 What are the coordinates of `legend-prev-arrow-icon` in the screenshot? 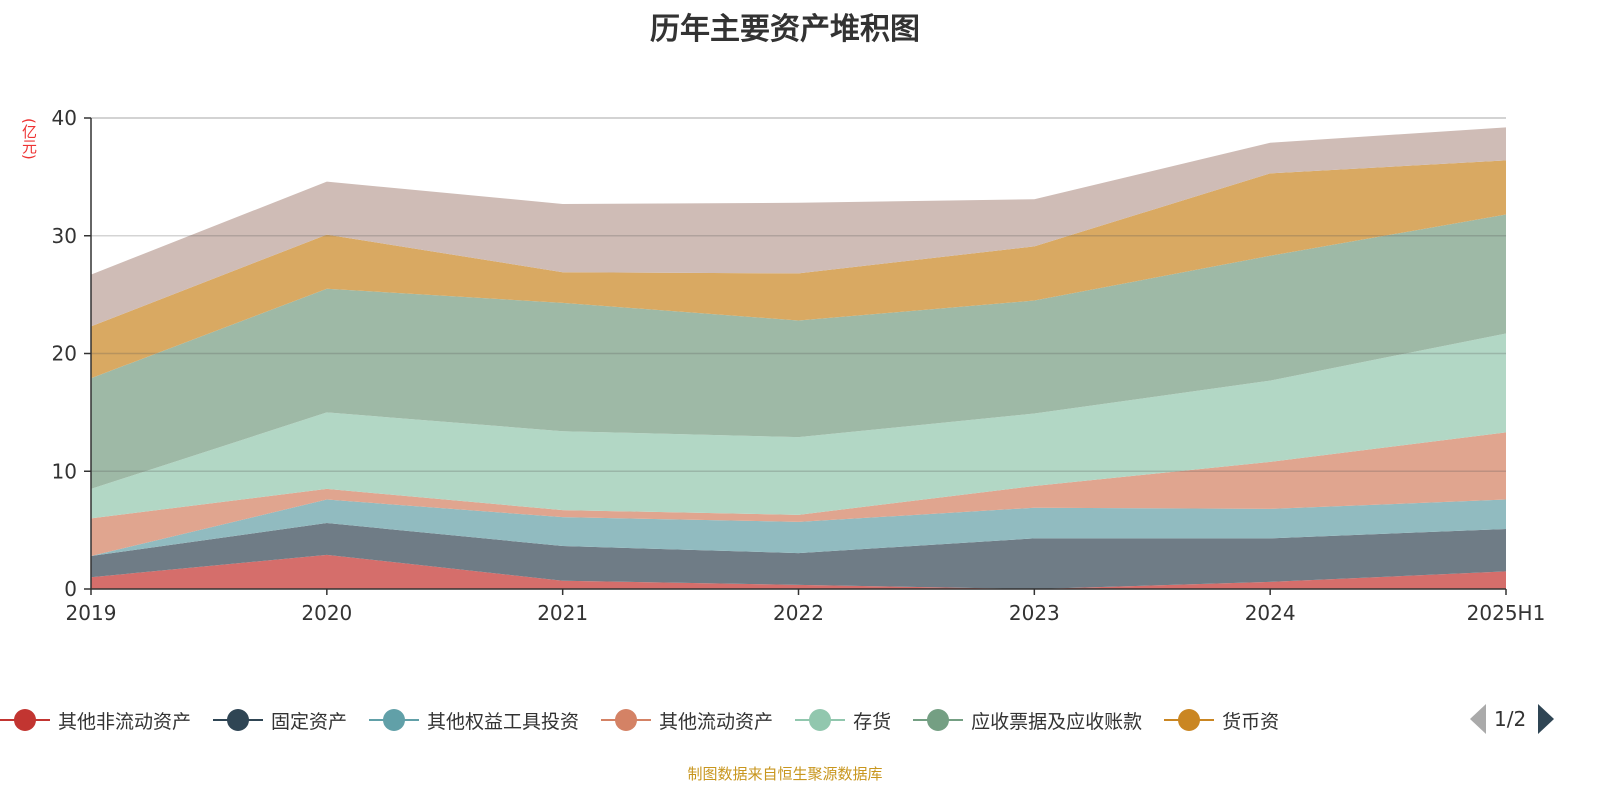 It's located at (1478, 719).